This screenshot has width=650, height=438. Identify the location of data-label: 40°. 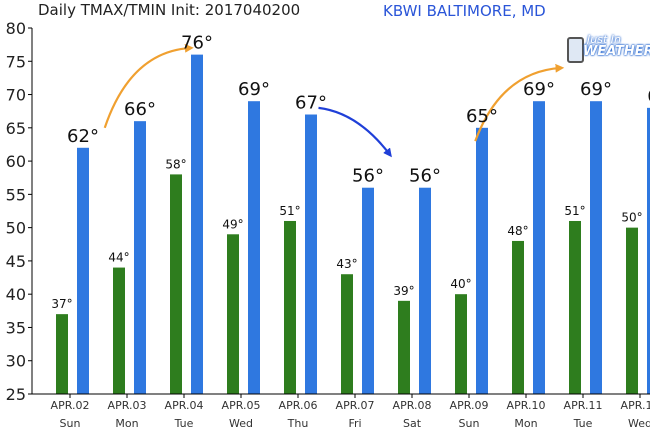
(460, 284).